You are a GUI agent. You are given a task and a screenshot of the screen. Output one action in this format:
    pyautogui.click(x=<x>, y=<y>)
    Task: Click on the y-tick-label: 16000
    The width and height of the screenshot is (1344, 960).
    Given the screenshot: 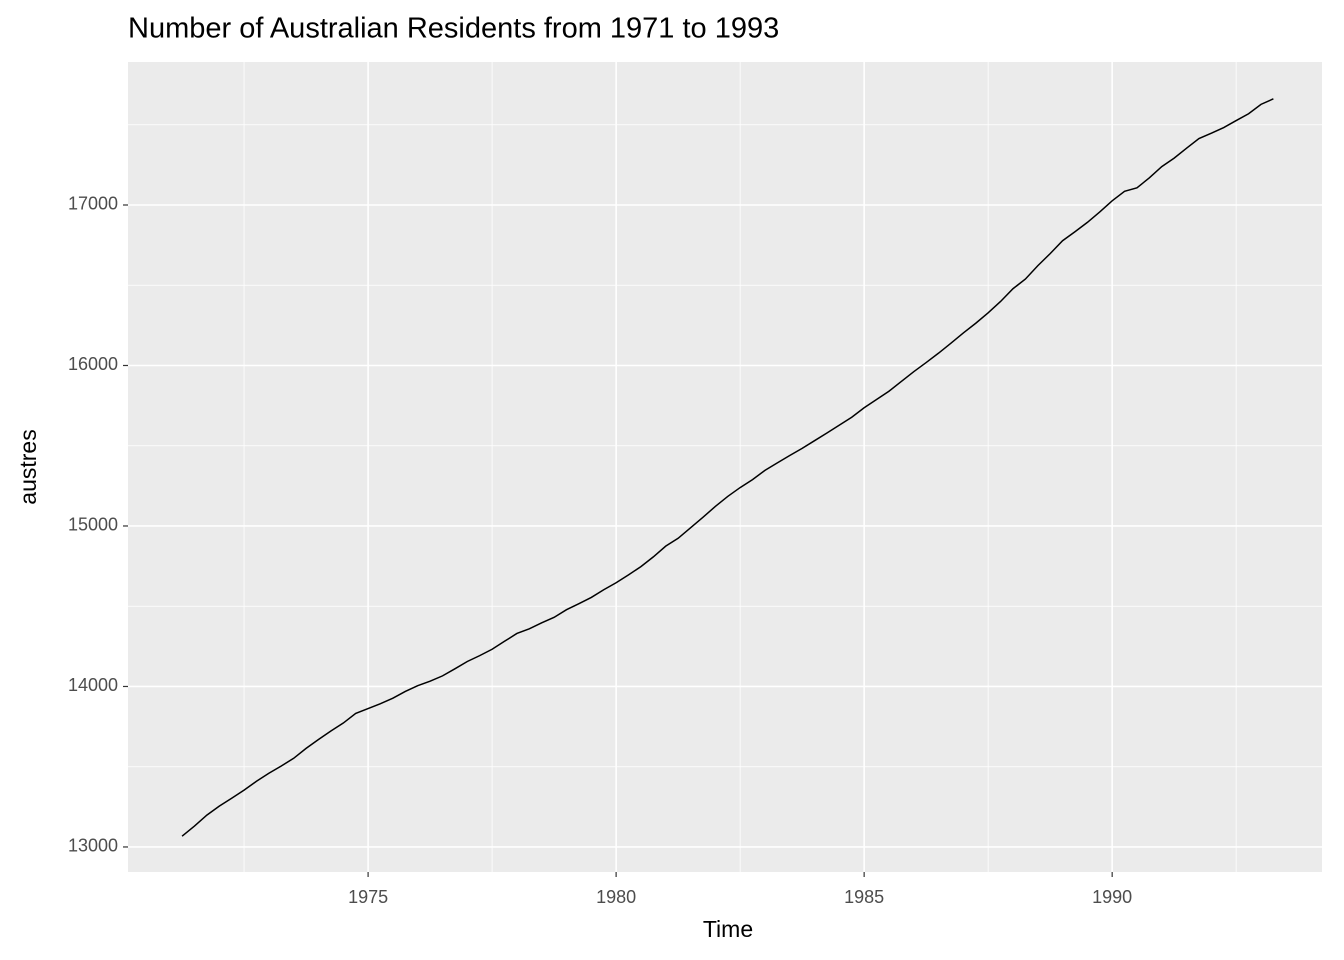 What is the action you would take?
    pyautogui.click(x=93, y=364)
    